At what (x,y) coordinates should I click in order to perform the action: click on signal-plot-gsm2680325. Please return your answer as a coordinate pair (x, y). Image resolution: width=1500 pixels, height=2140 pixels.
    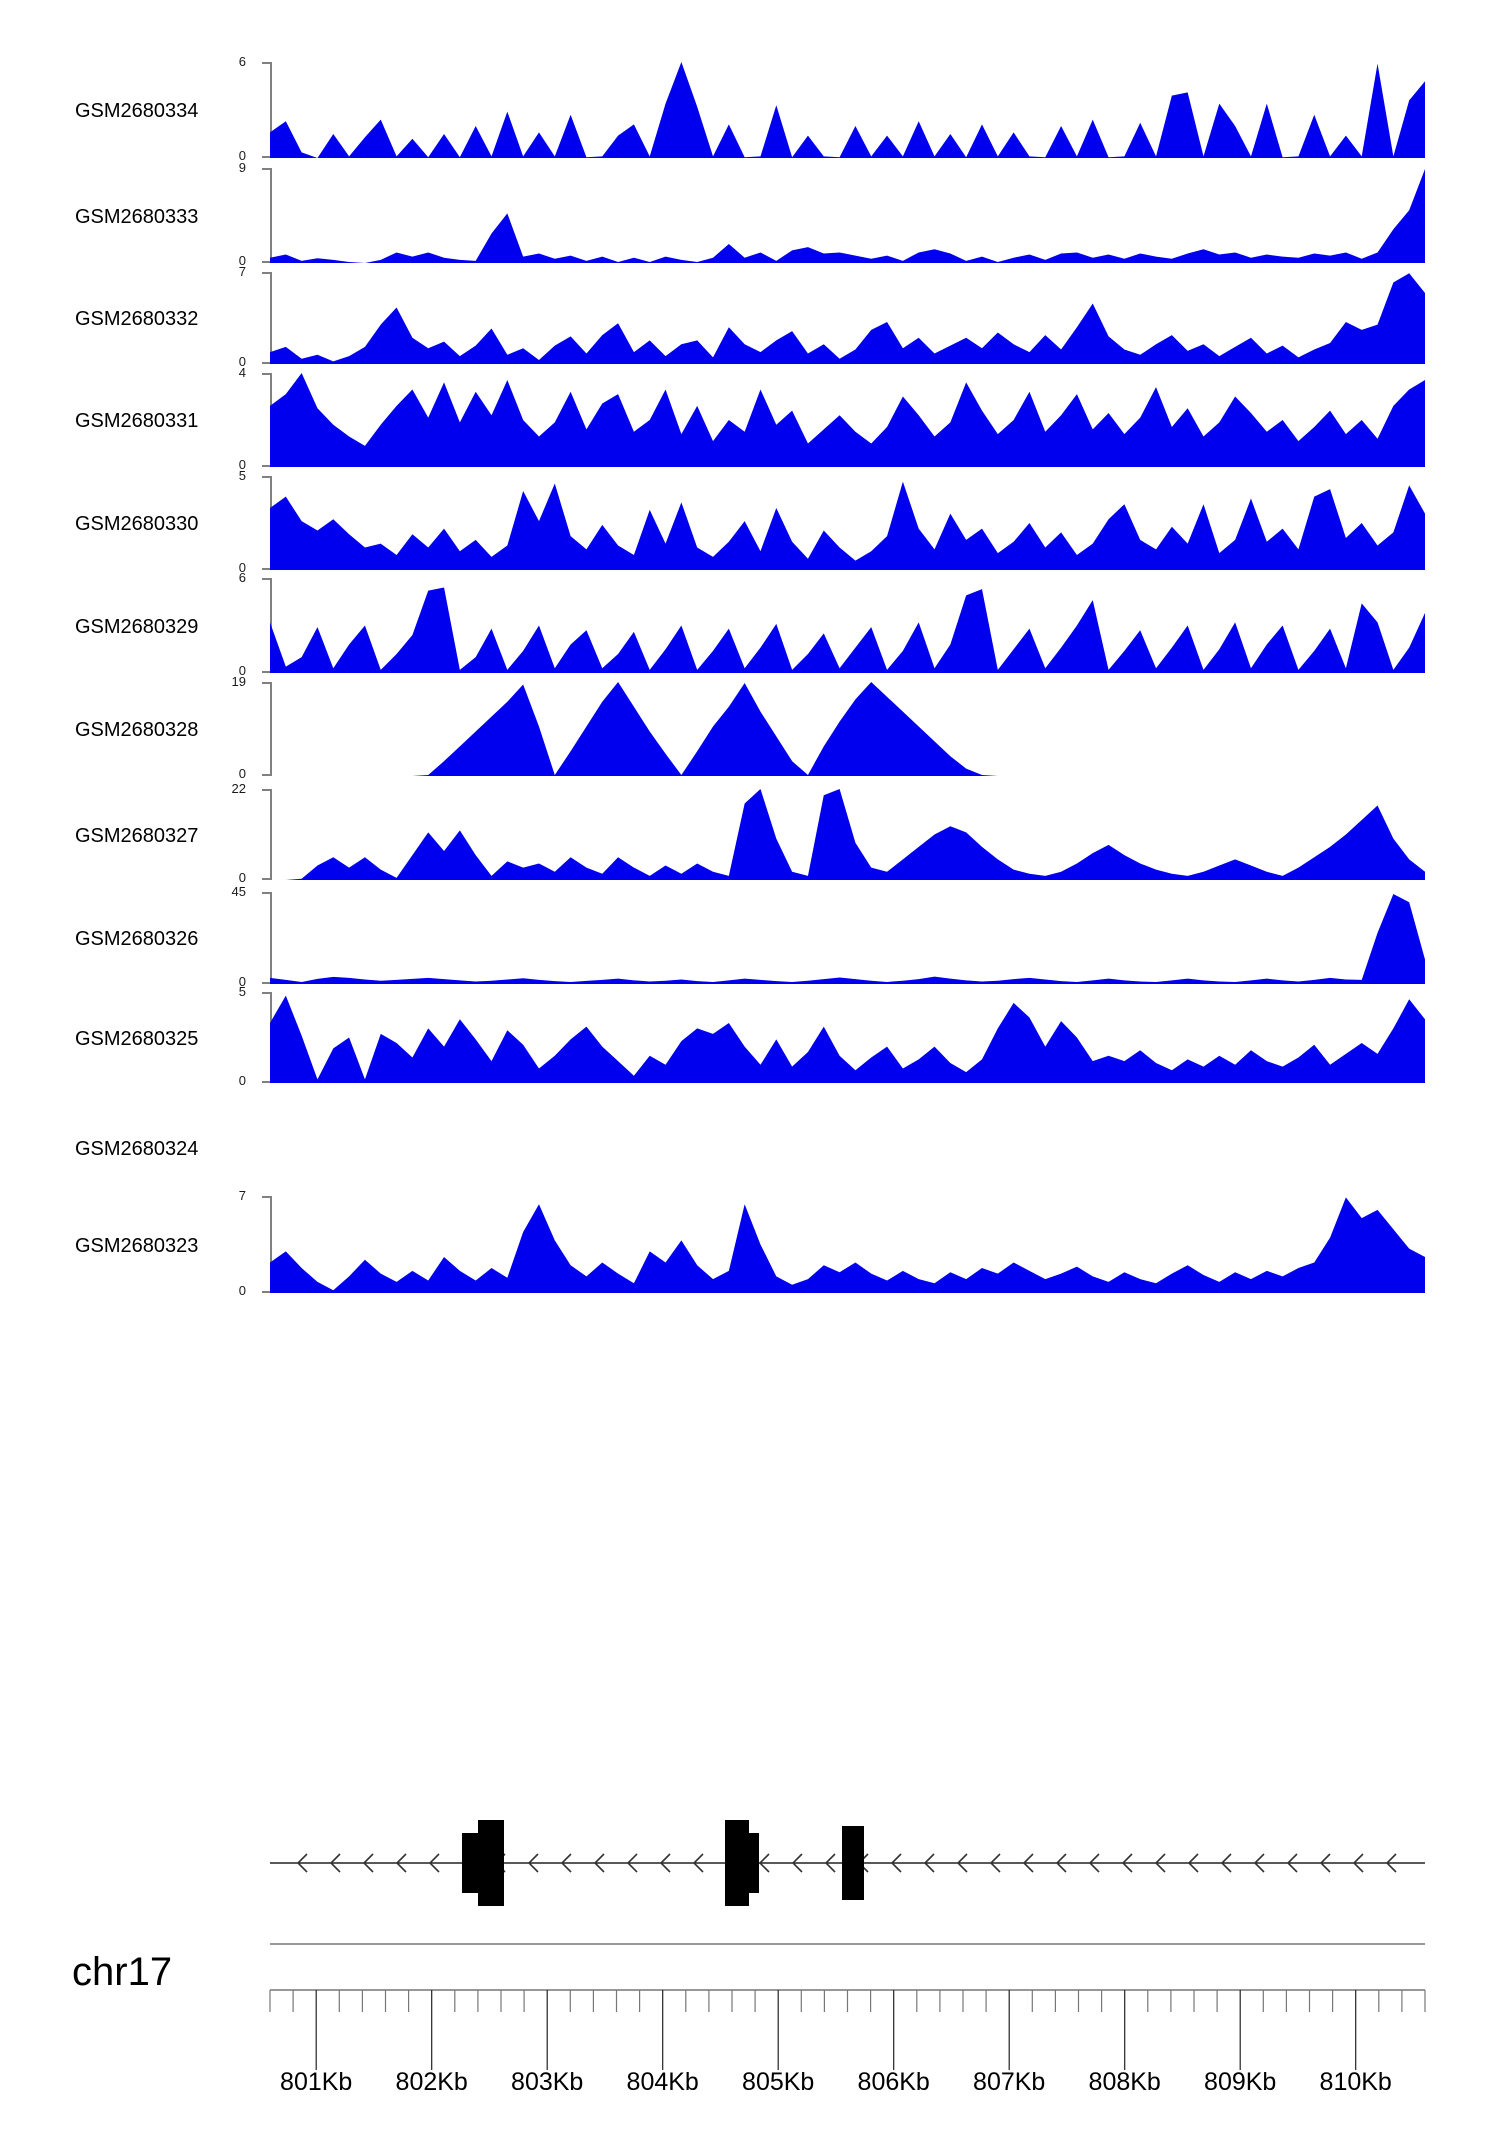
    Looking at the image, I should click on (847, 1037).